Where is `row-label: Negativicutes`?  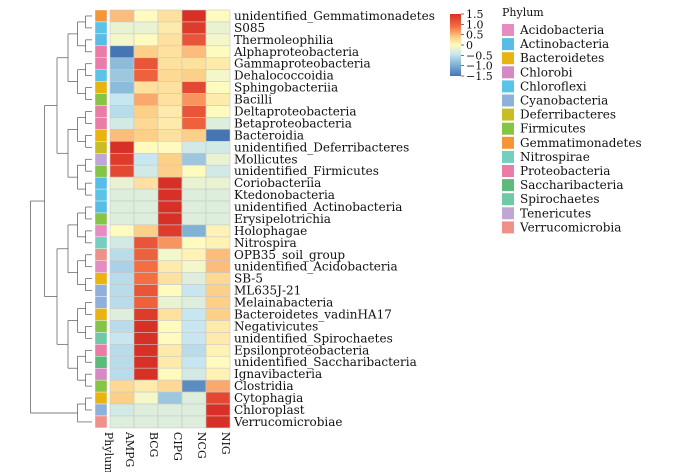 row-label: Negativicutes is located at coordinates (276, 326).